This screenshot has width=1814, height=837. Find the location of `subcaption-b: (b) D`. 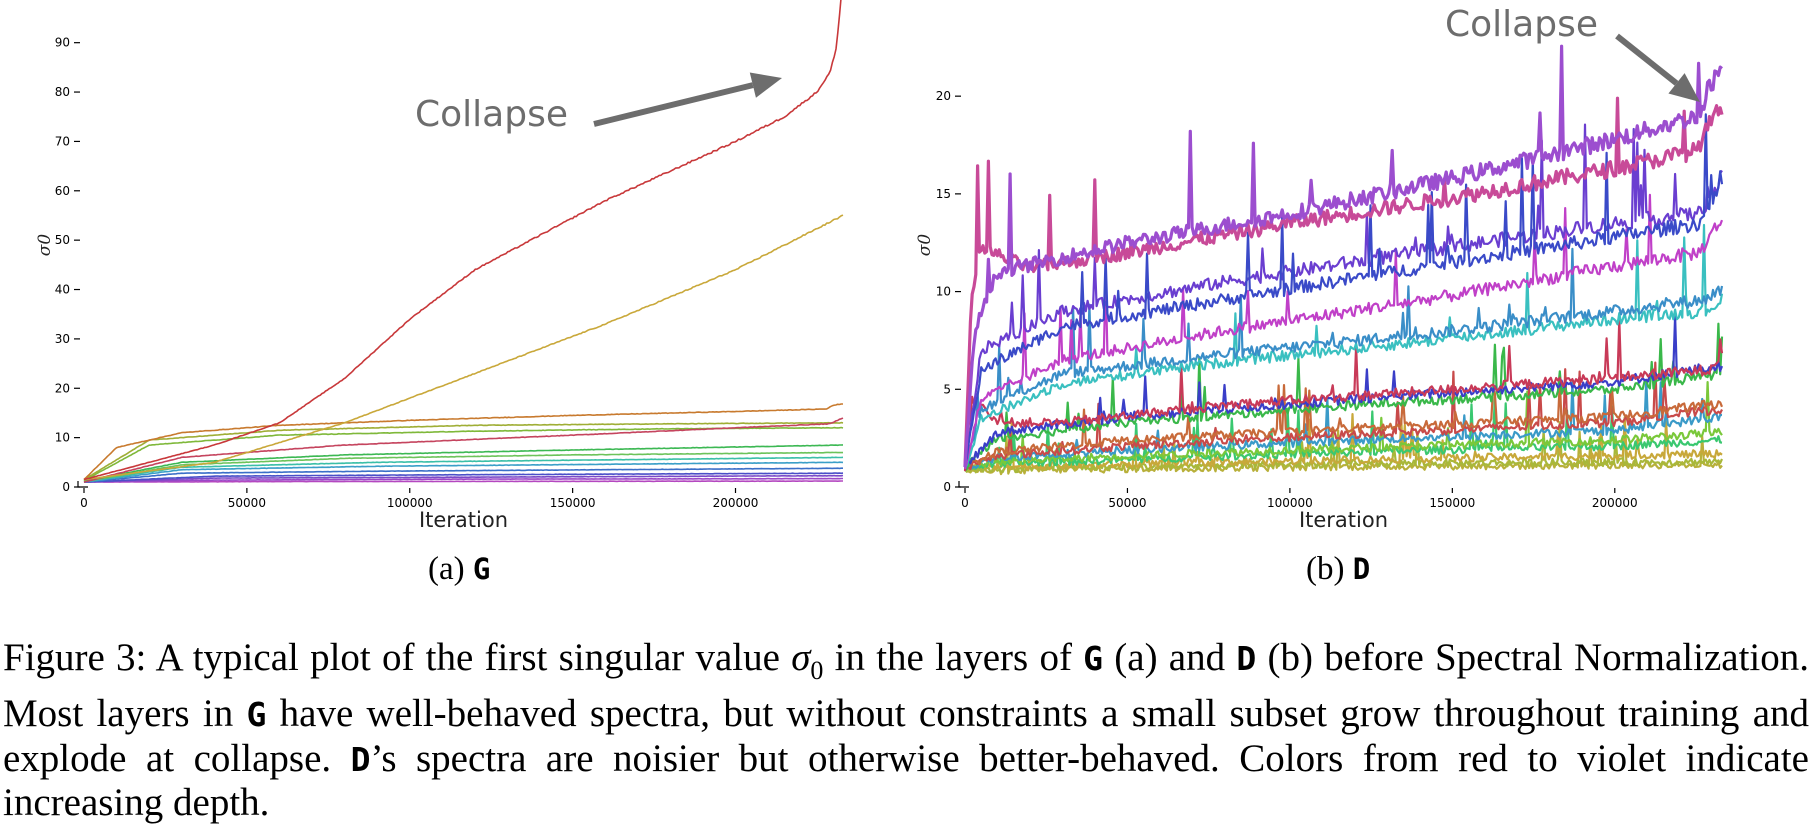

subcaption-b: (b) D is located at coordinates (1338, 569).